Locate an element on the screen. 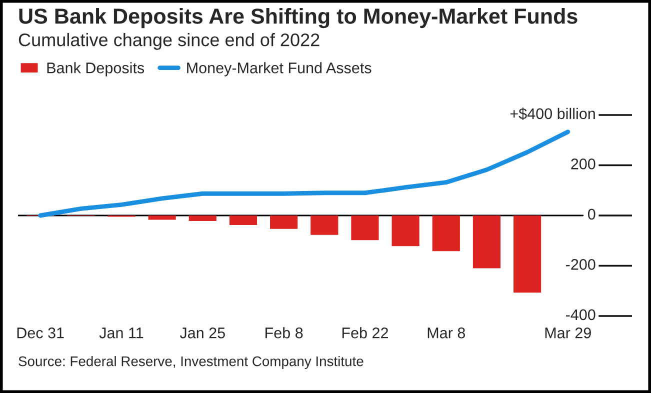 The height and width of the screenshot is (393, 651). x-tick-label: Feb 8 is located at coordinates (284, 332).